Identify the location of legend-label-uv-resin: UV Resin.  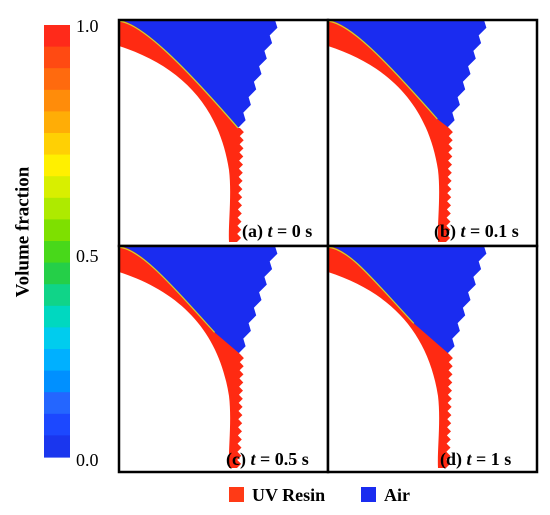
(288, 495).